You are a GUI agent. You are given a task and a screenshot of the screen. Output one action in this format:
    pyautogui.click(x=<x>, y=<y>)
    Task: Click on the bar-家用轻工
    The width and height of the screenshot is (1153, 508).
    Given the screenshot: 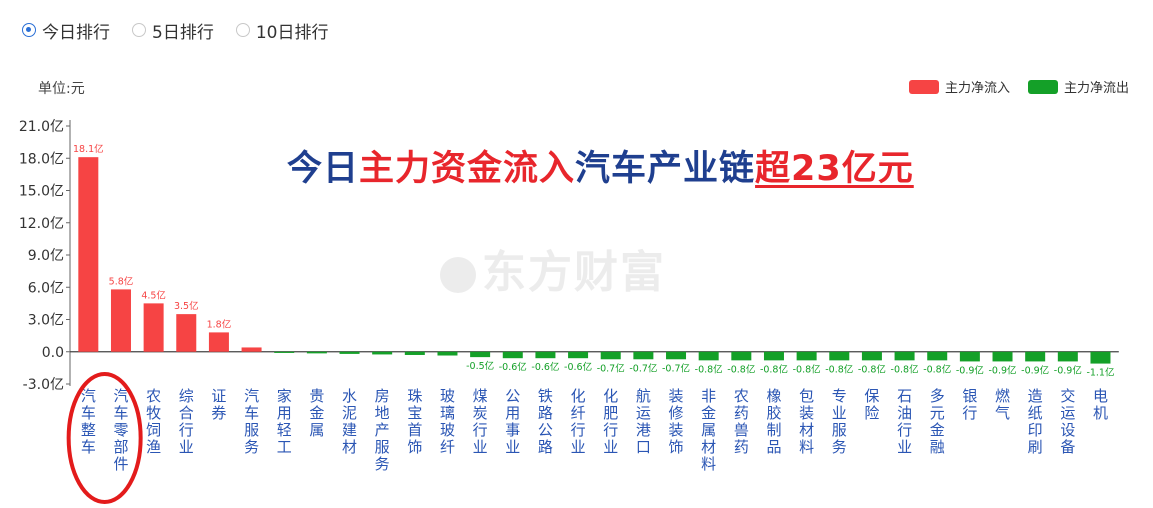 What is the action you would take?
    pyautogui.click(x=284, y=352)
    